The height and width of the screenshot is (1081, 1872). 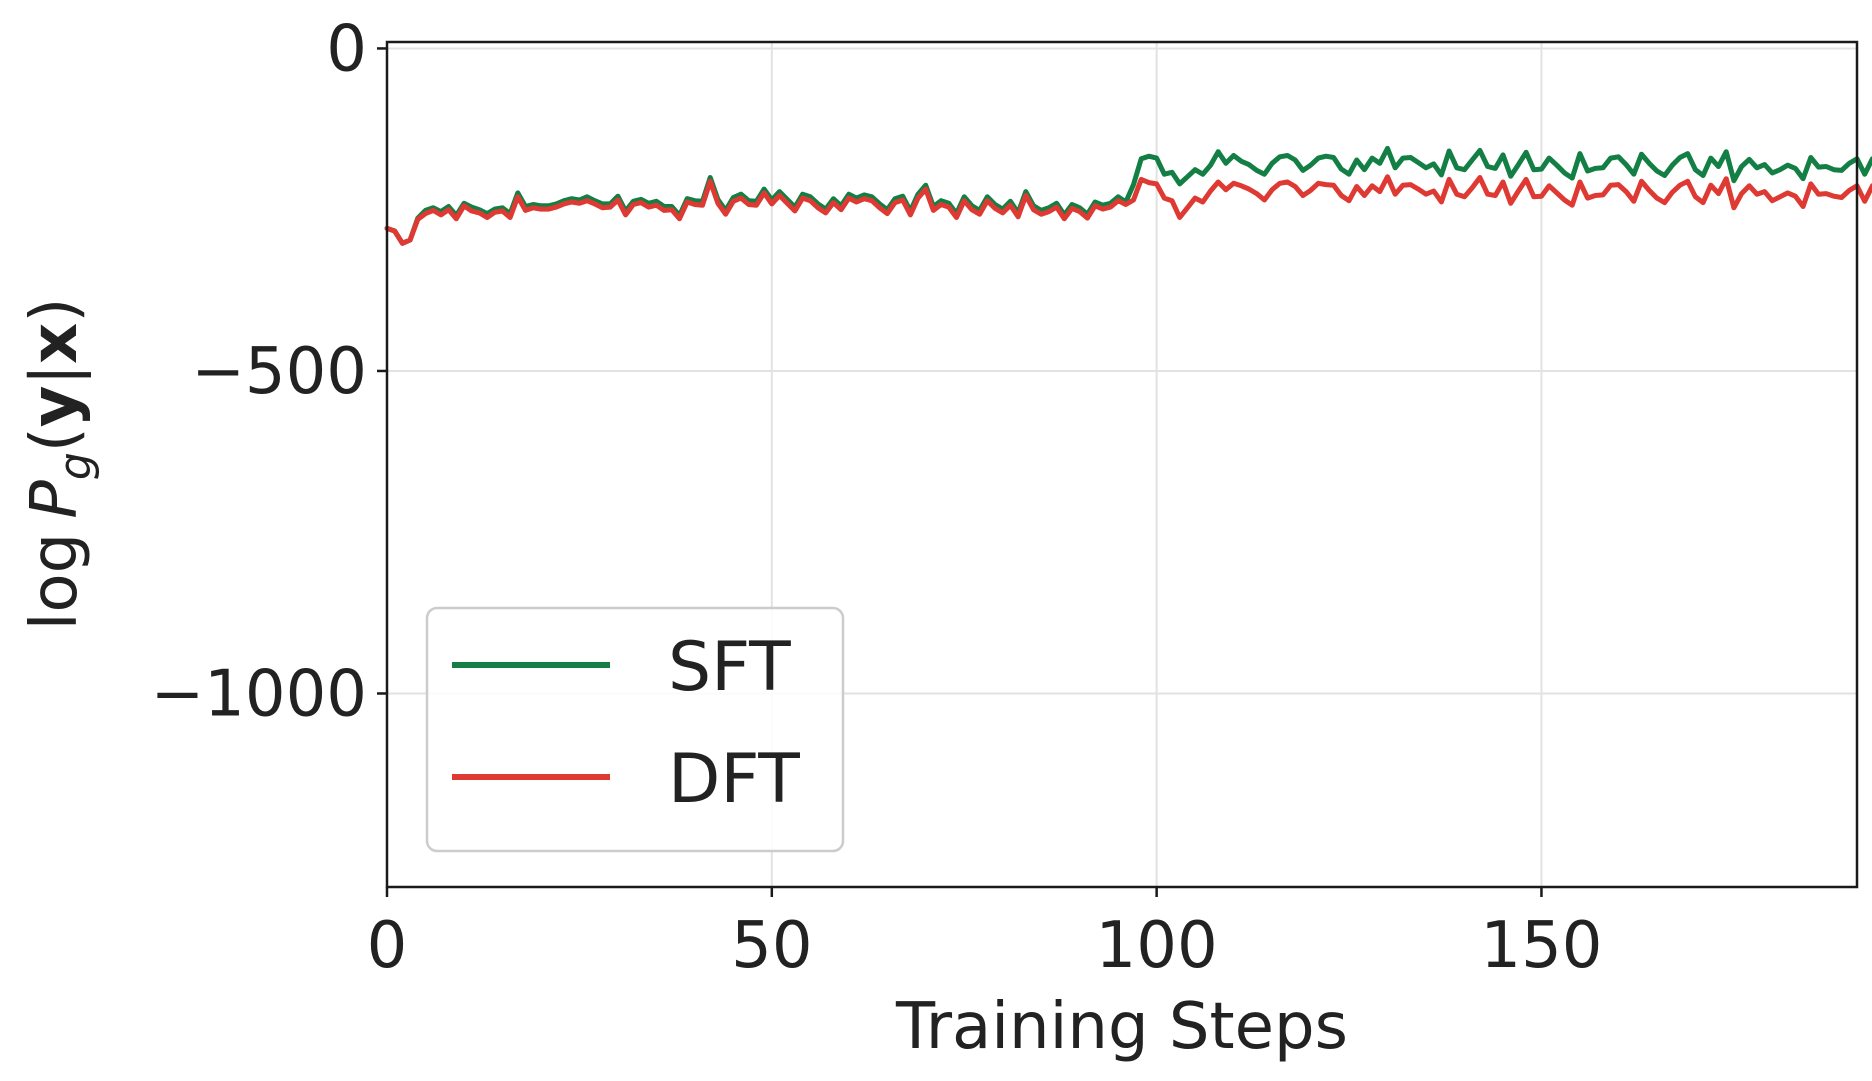 I want to click on x-tick-label: 100, so click(x=1157, y=946).